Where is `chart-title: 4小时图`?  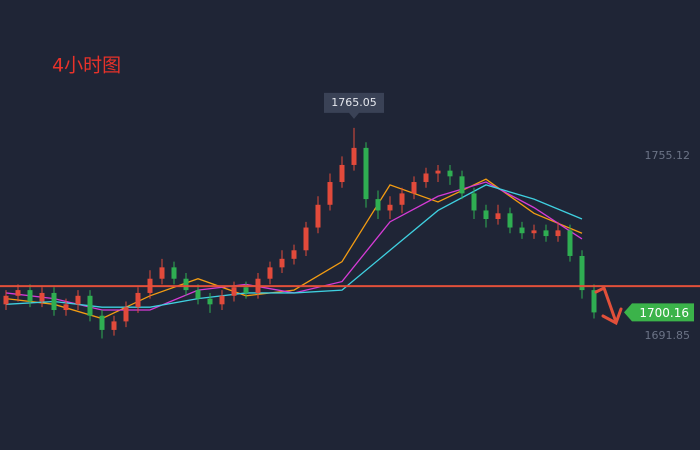 chart-title: 4小时图 is located at coordinates (86, 66).